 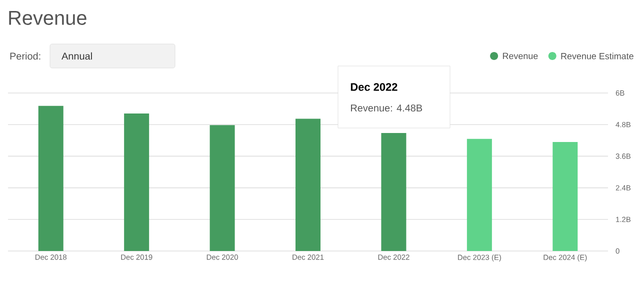 I want to click on chart-title: Revenue, so click(x=47, y=18).